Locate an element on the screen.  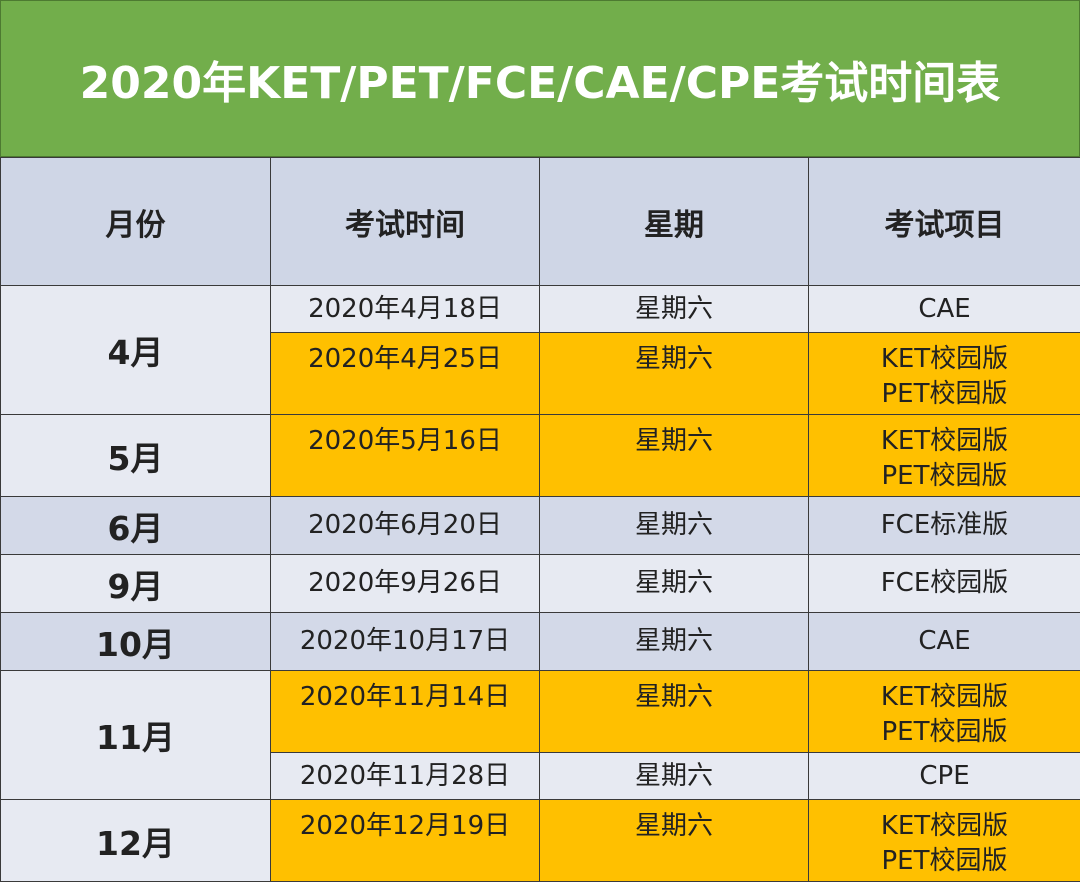
date-text: 2020年6月20日 is located at coordinates (405, 525).